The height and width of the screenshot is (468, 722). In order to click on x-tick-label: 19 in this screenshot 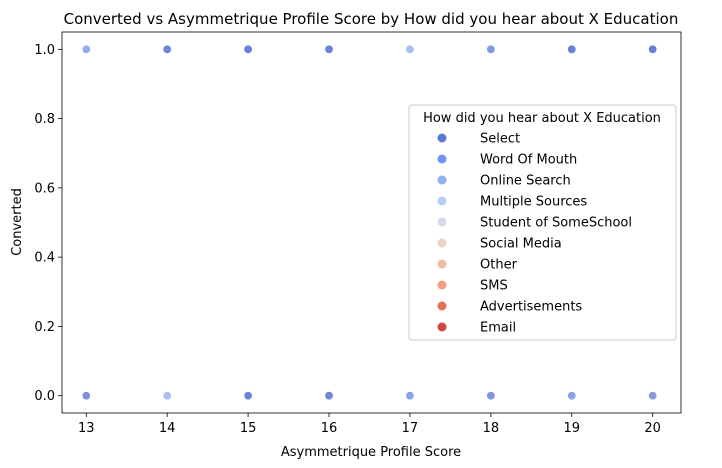, I will do `click(571, 428)`.